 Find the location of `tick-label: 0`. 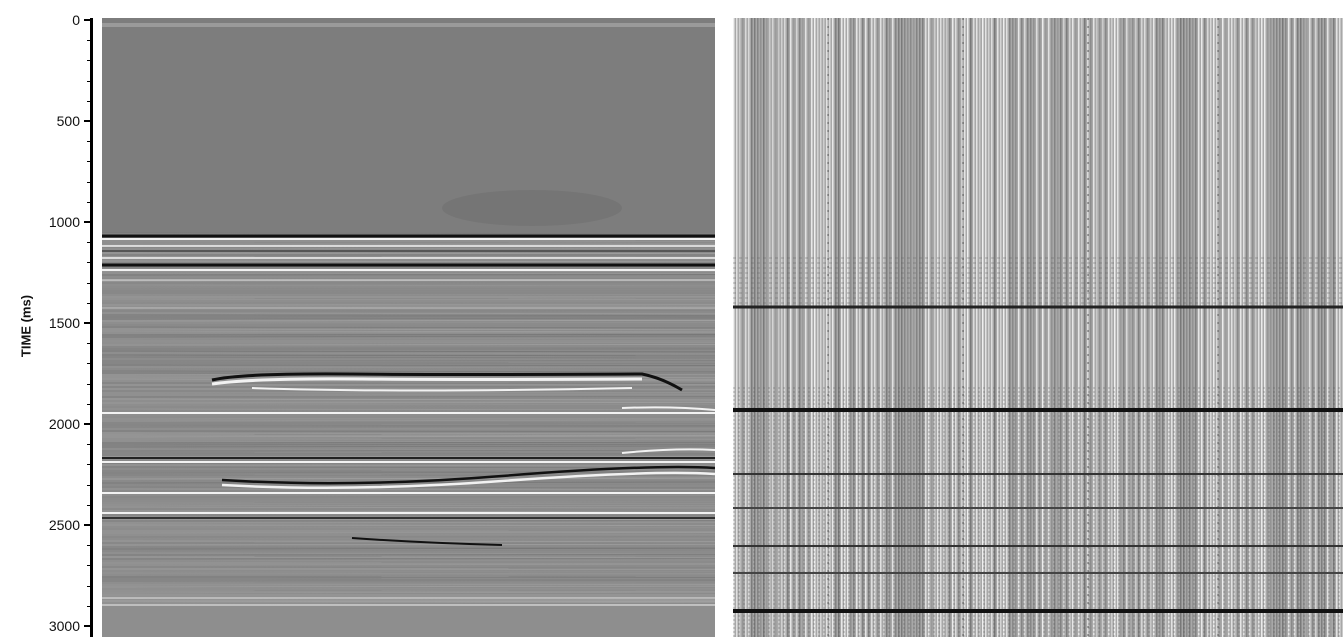

tick-label: 0 is located at coordinates (76, 20).